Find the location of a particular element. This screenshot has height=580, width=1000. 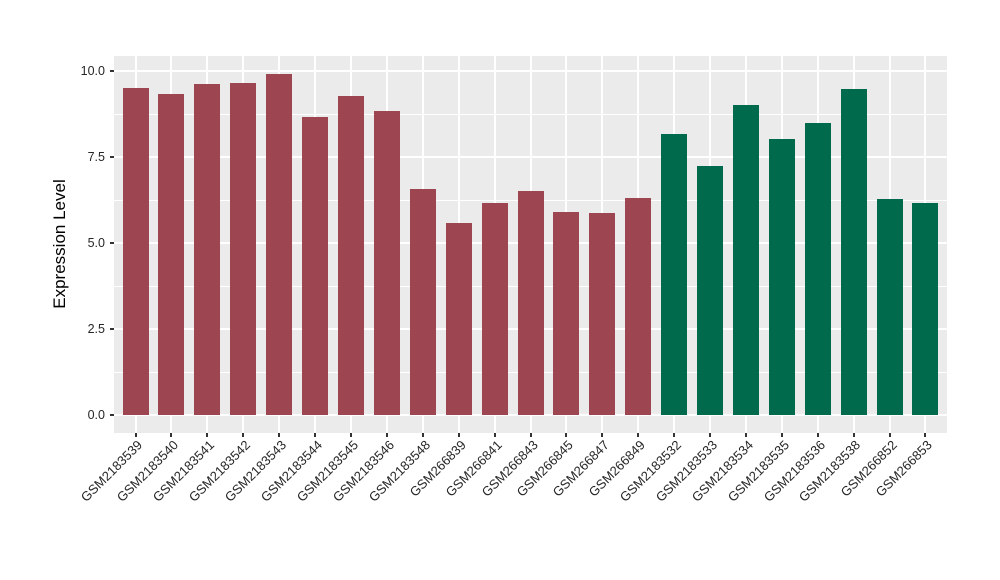

y-axis-tick-label: 7.5 is located at coordinates (96, 156).